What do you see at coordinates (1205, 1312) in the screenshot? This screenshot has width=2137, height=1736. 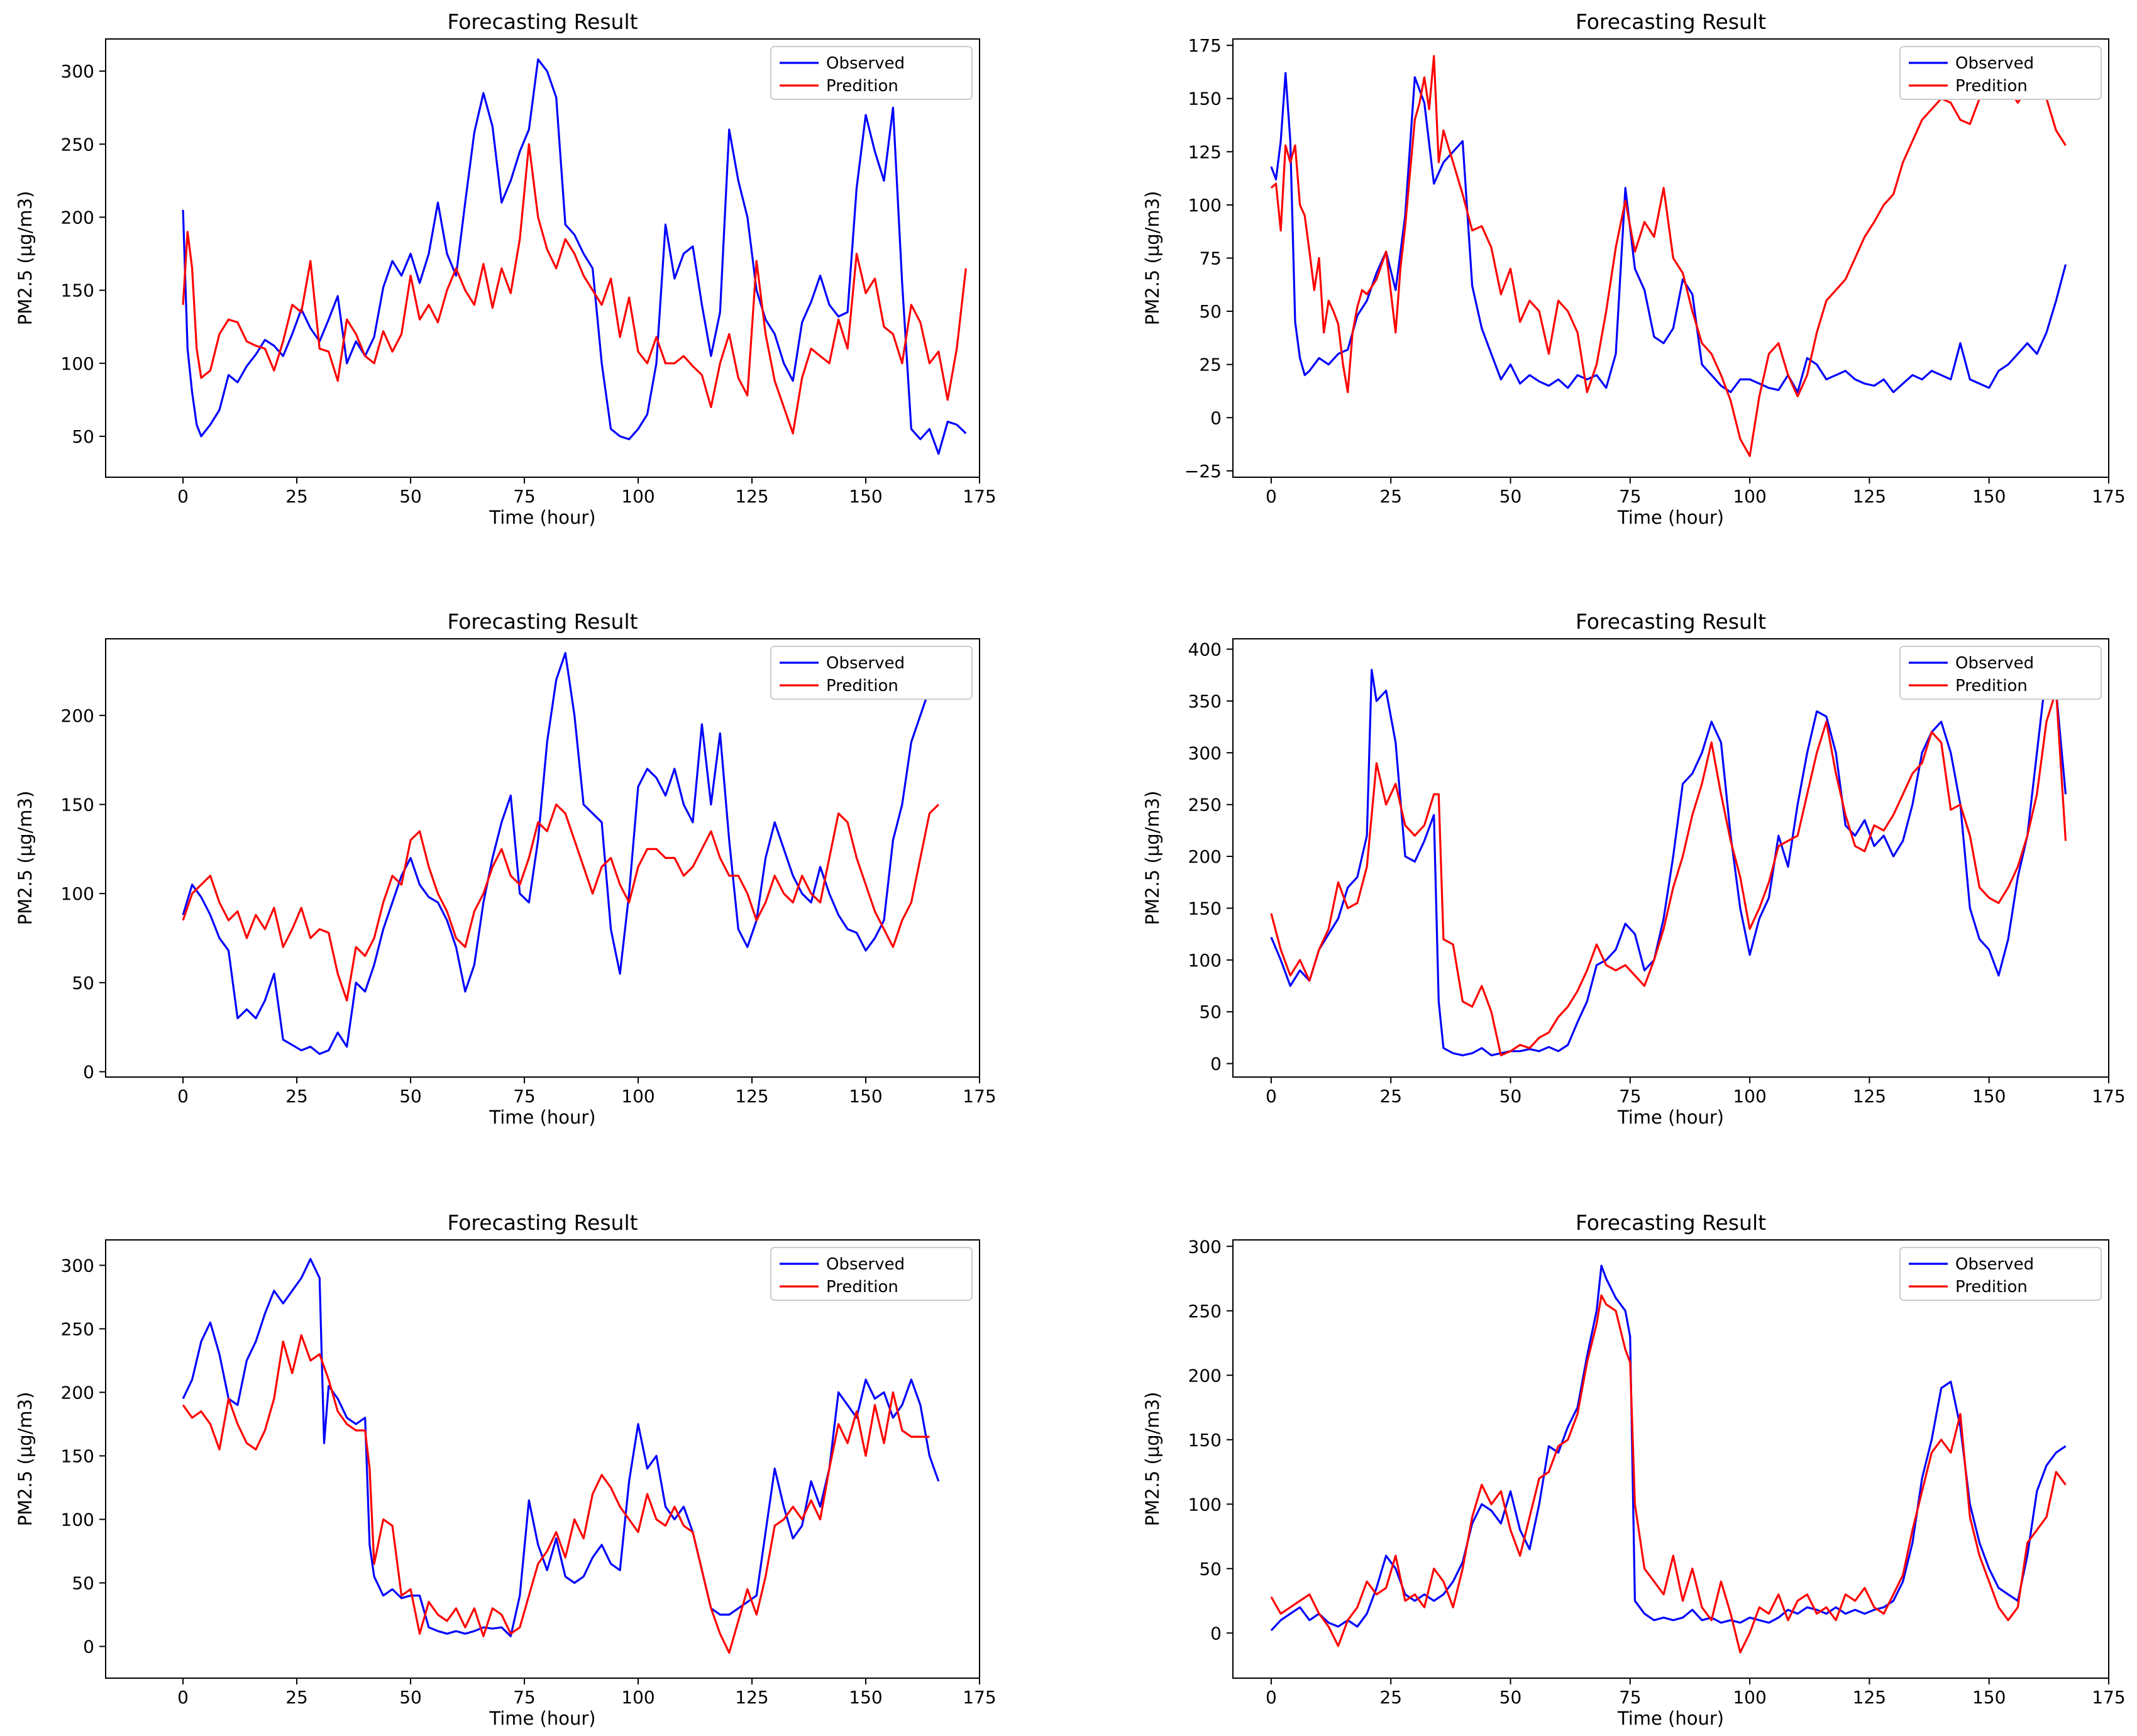 I see `y-tick-label: 250` at bounding box center [1205, 1312].